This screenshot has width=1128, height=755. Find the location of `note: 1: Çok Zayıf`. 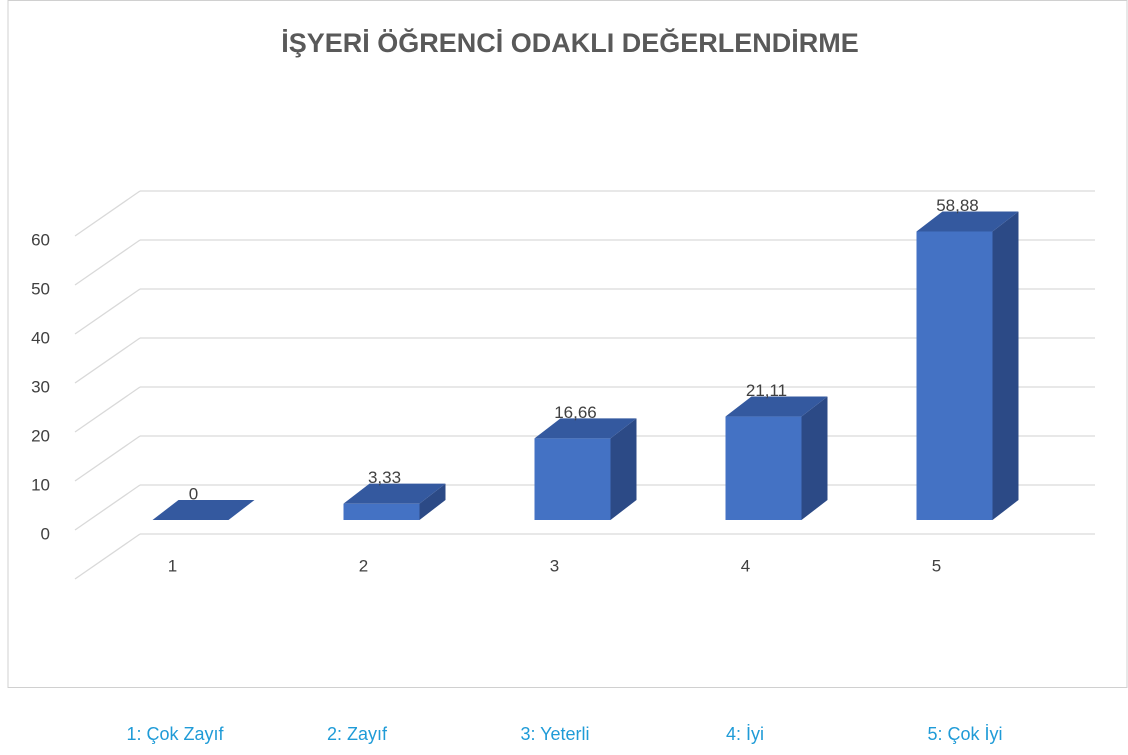

note: 1: Çok Zayıf is located at coordinates (175, 734).